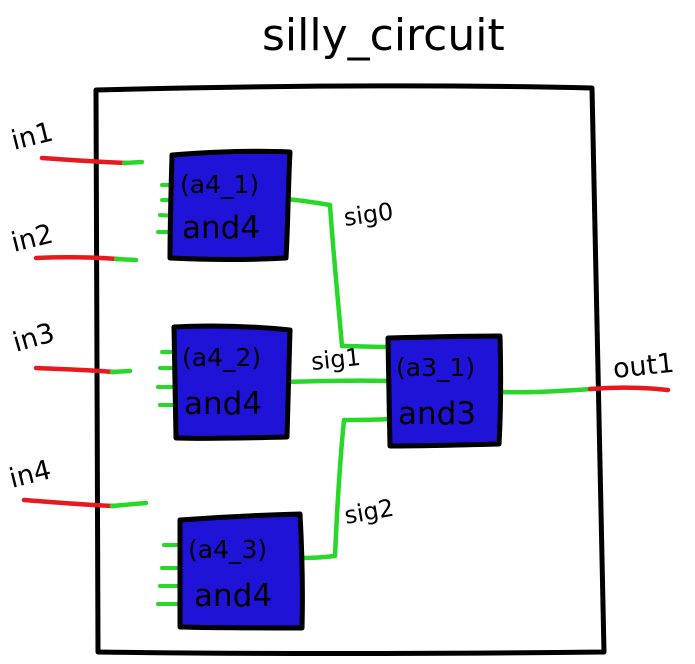 The height and width of the screenshot is (664, 695). Describe the element at coordinates (30, 475) in the screenshot. I see `input-label-in4: in4` at that location.